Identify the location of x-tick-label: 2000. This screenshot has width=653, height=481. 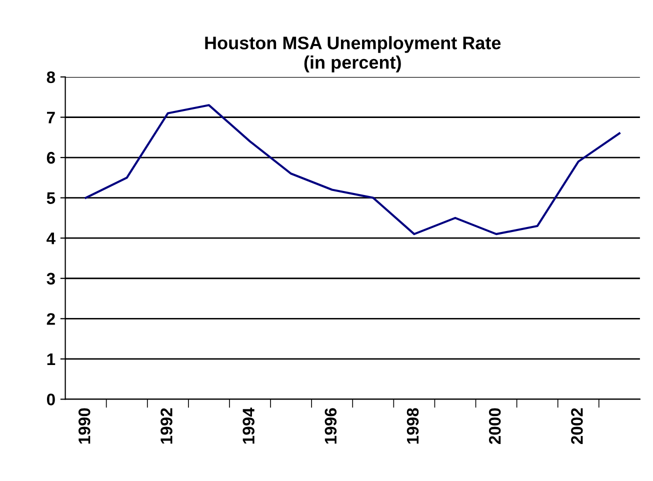
(494, 426).